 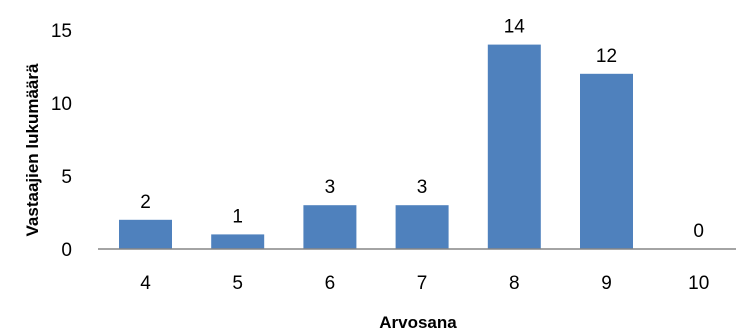 I want to click on x-tick-label: 5, so click(x=237, y=283).